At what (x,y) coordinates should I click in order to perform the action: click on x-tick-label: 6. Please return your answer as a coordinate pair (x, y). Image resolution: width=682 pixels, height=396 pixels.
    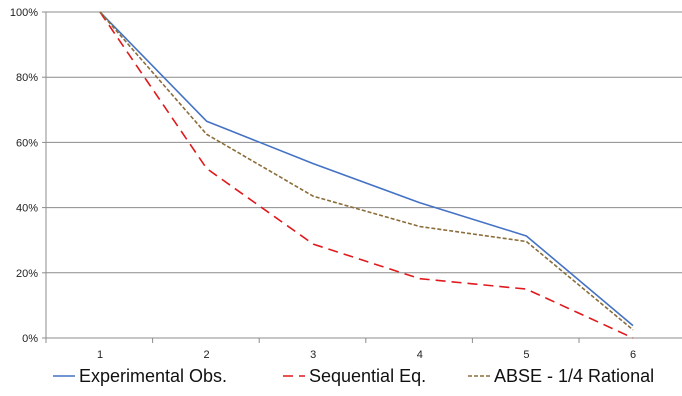
    Looking at the image, I should click on (633, 355).